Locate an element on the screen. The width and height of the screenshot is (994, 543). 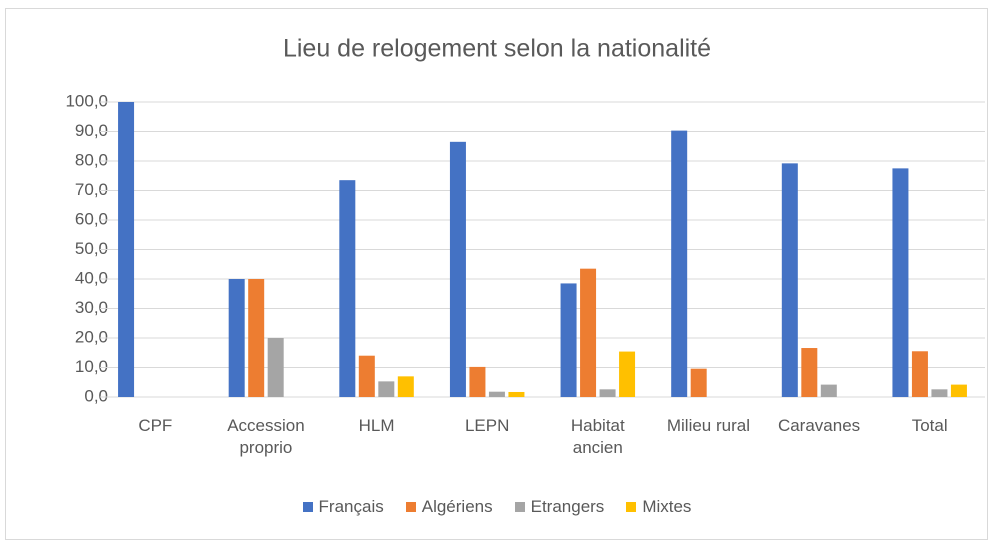
chart-title: Lieu de relogement selon la nationalité is located at coordinates (497, 49).